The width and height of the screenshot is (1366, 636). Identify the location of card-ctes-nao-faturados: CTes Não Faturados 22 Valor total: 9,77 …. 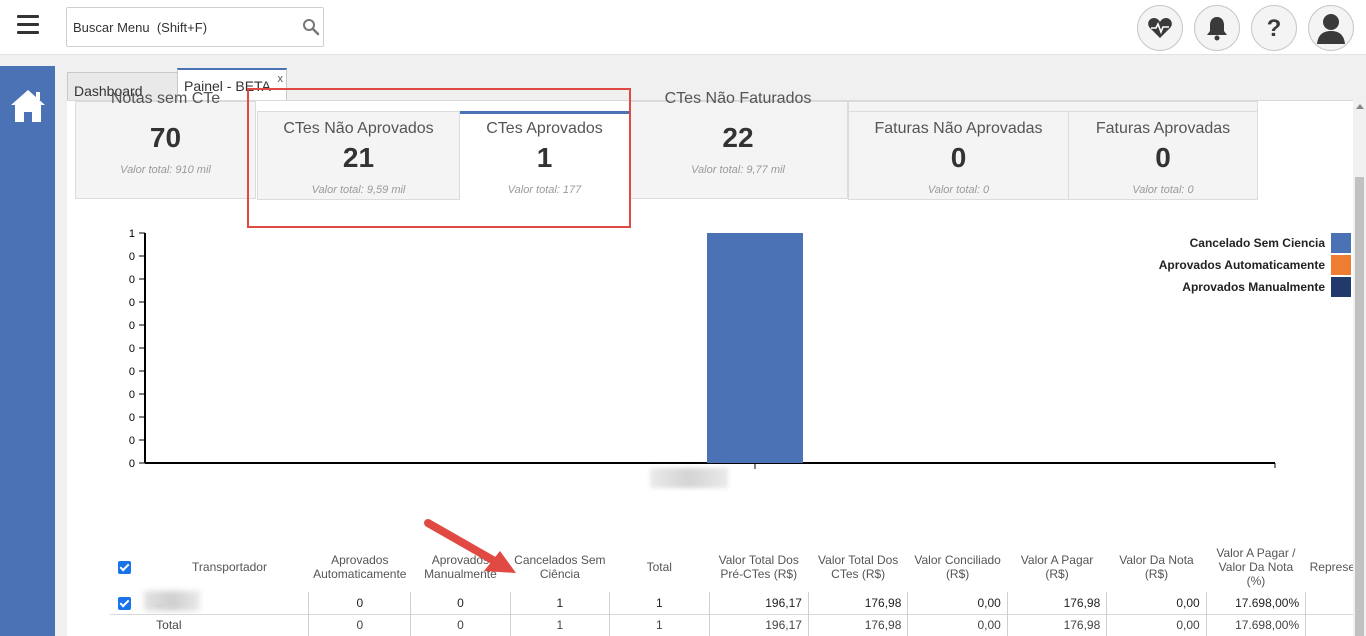
(738, 144).